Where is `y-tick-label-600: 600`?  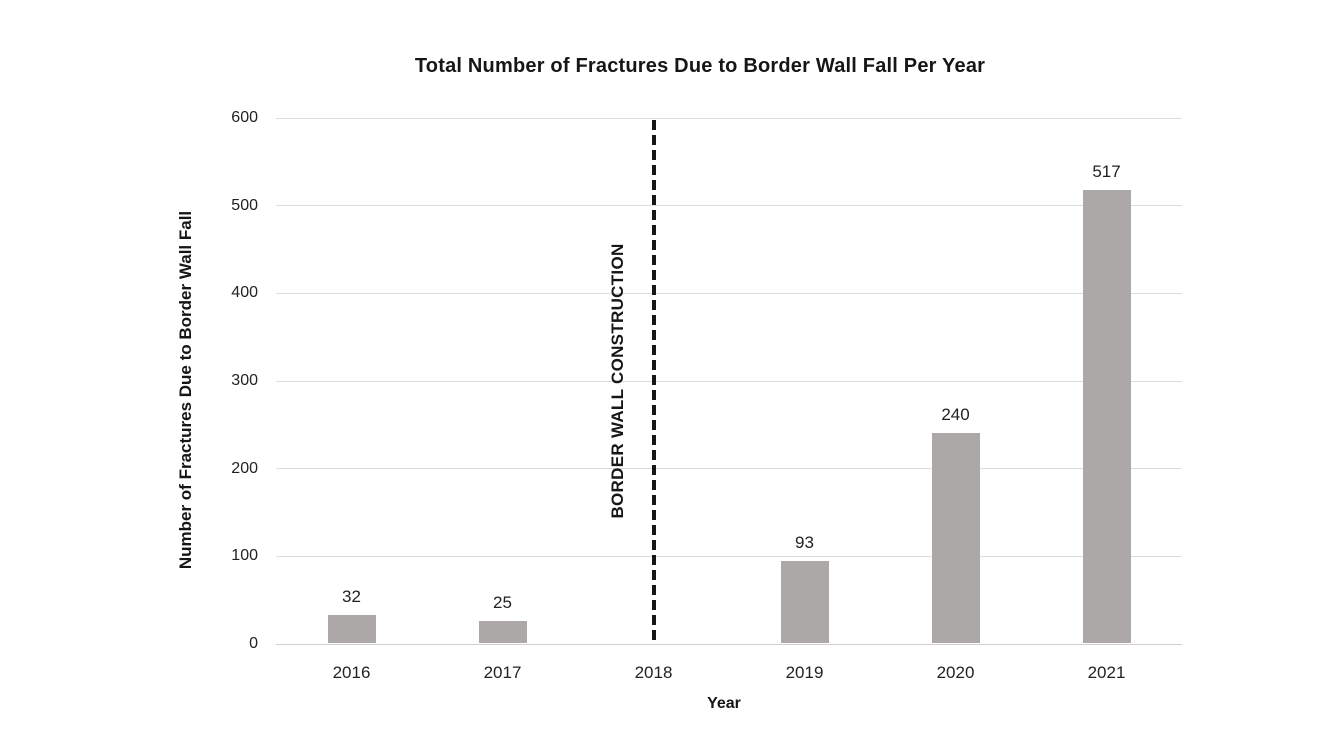
y-tick-label-600: 600 is located at coordinates (244, 117).